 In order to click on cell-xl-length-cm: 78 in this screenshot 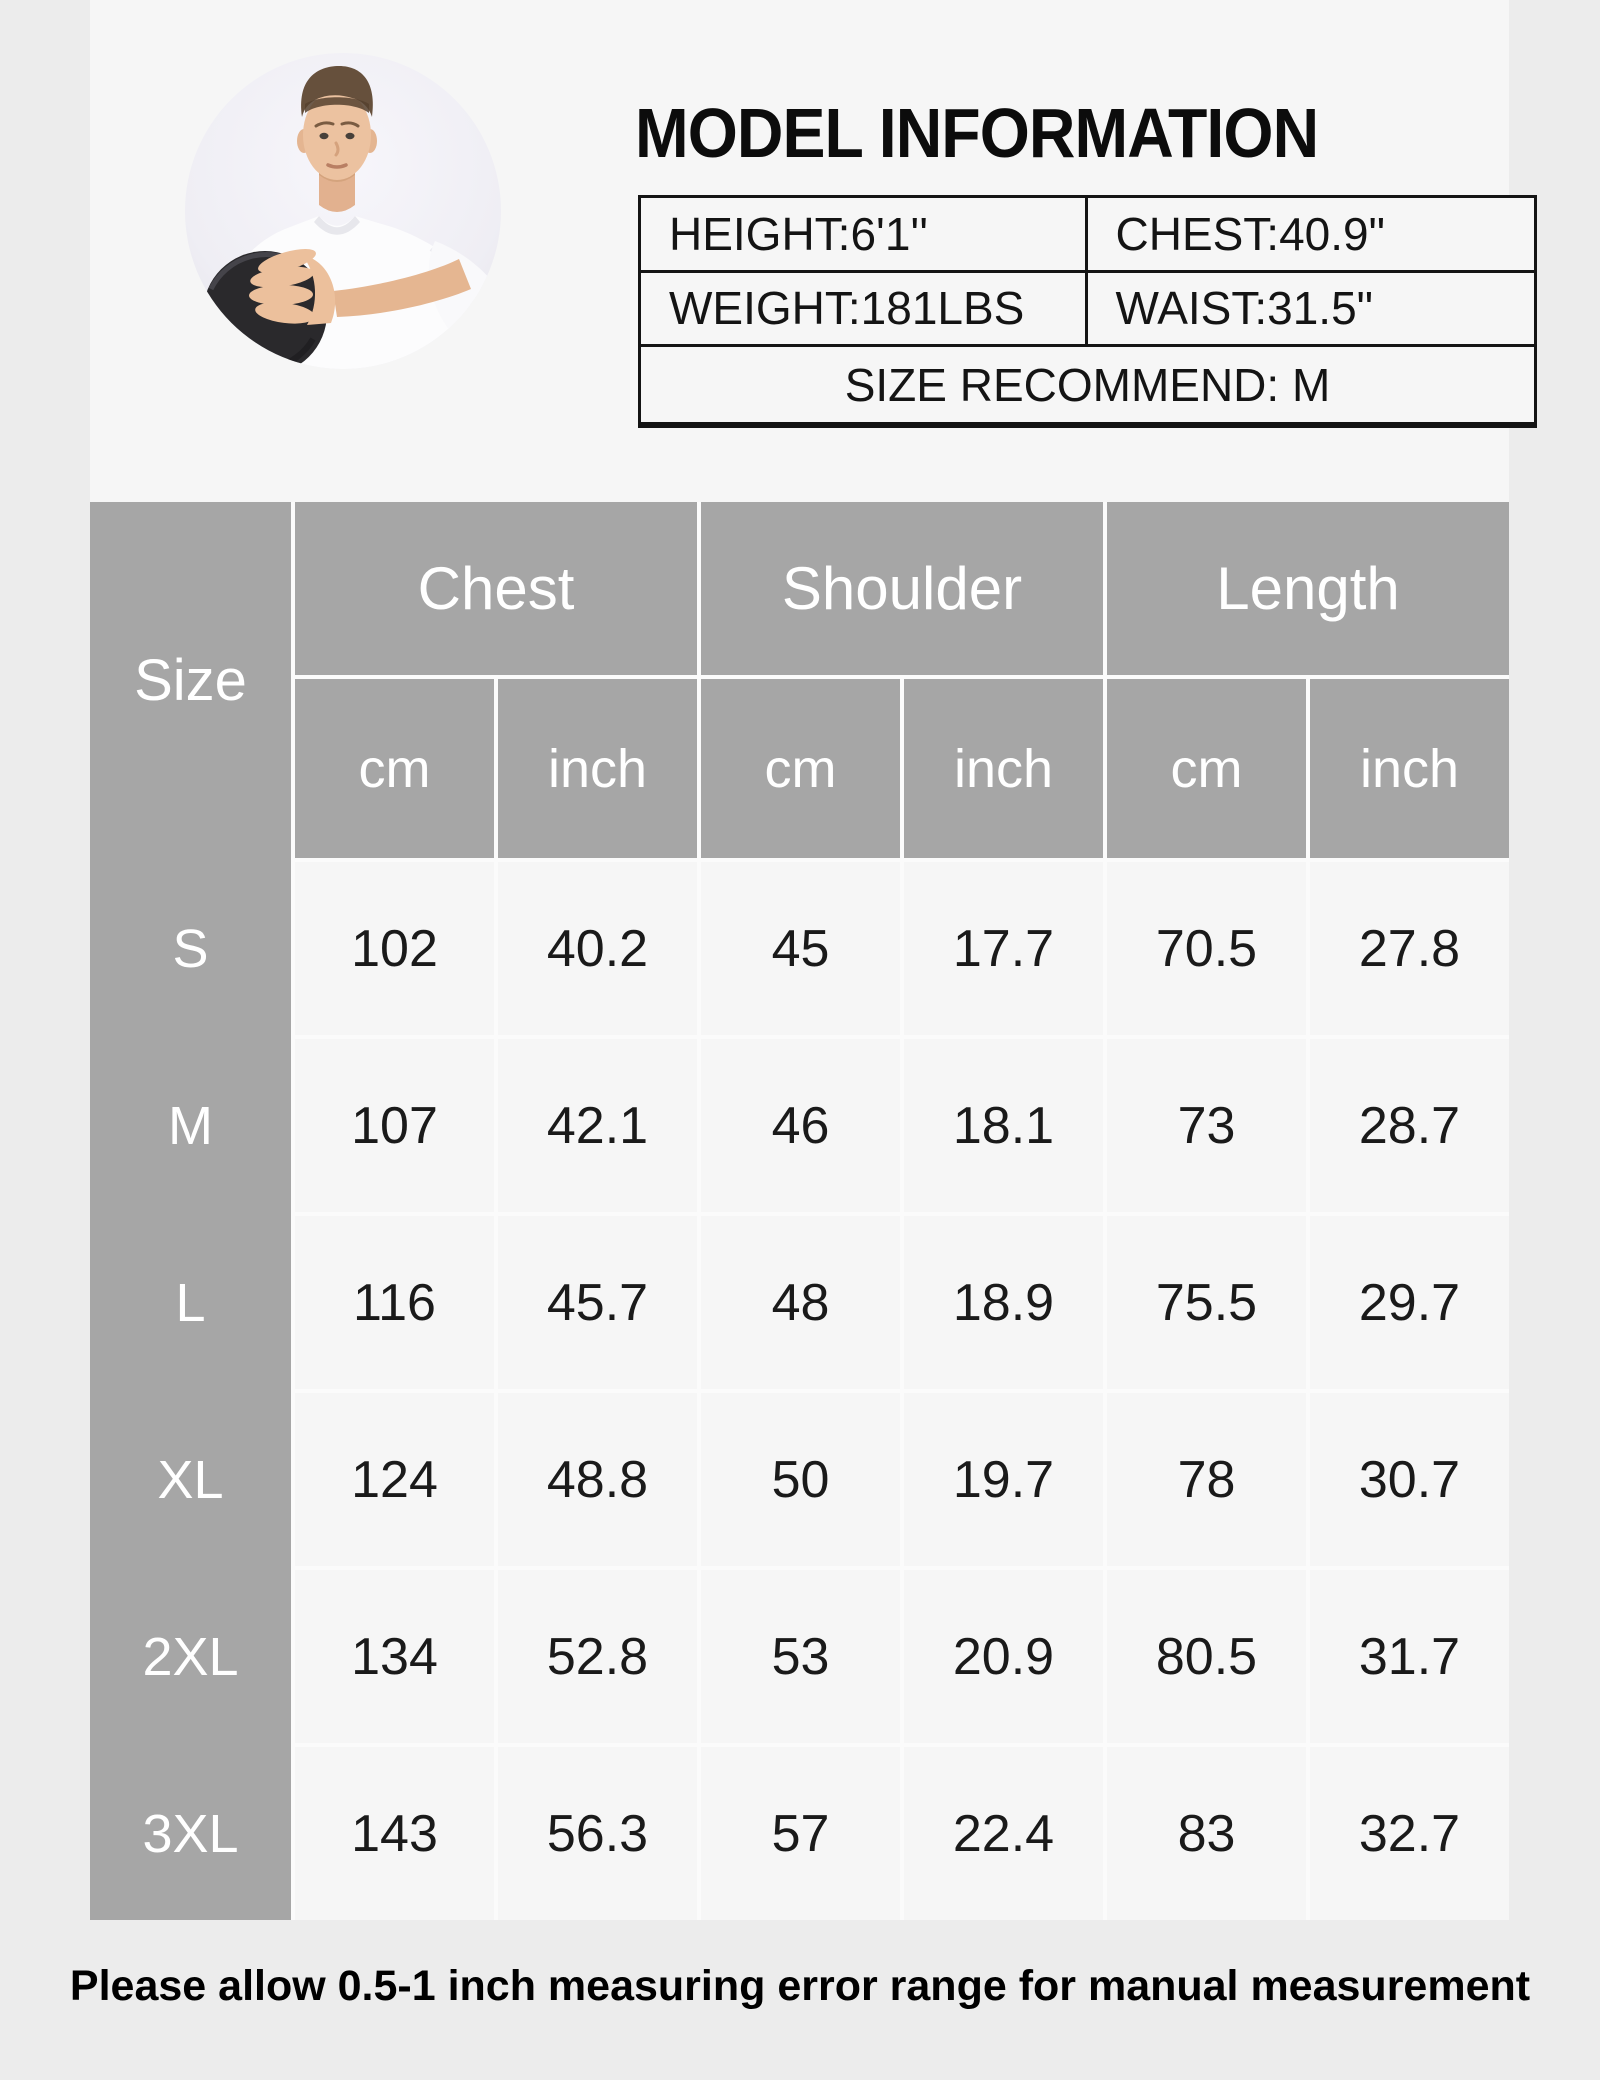, I will do `click(1206, 1479)`.